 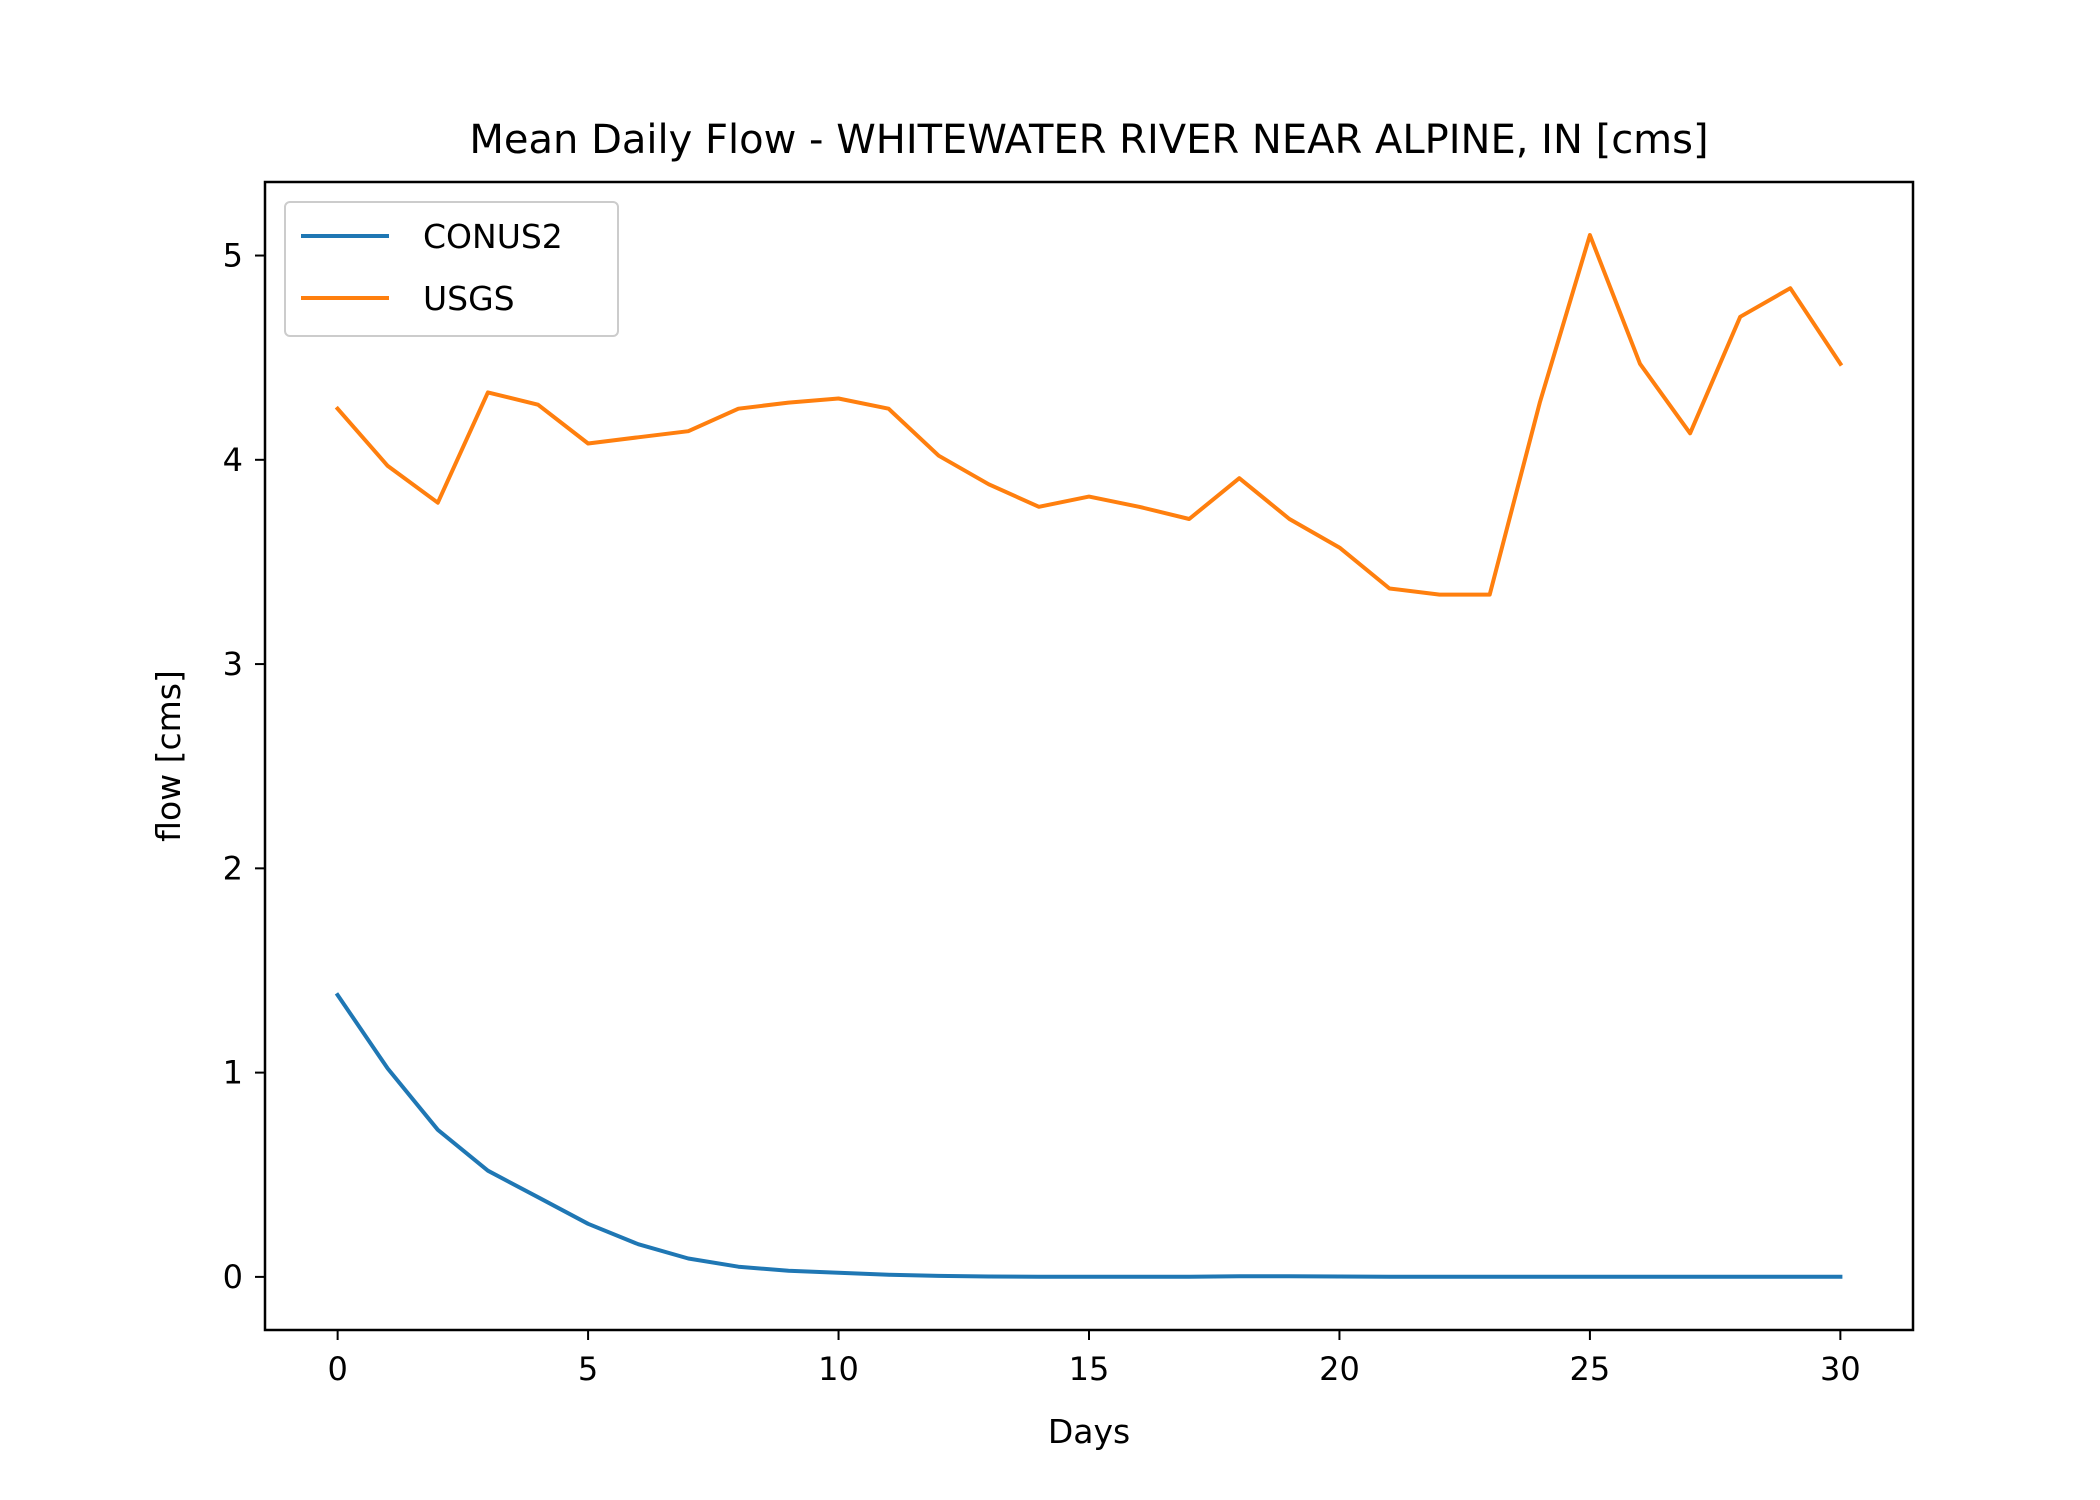 What do you see at coordinates (1339, 1369) in the screenshot?
I see `x-tick-label: 20` at bounding box center [1339, 1369].